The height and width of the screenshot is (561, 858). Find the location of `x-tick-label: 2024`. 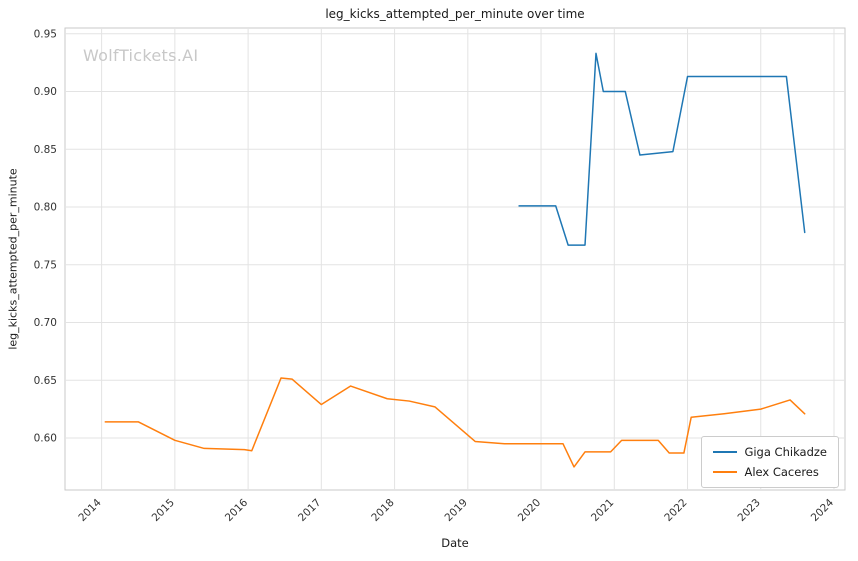

x-tick-label: 2024 is located at coordinates (823, 510).